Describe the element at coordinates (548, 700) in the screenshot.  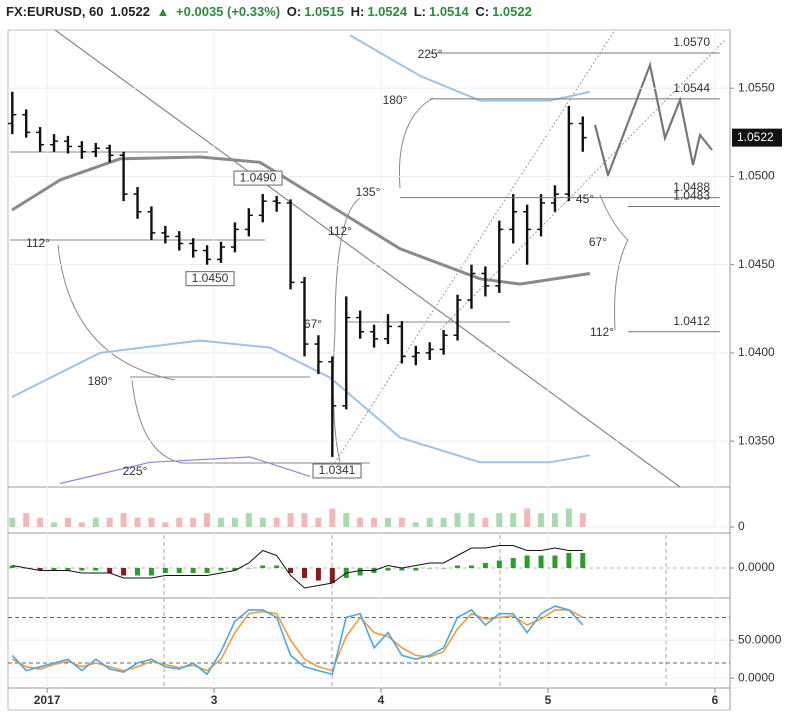
I see `x-tick-label: 5` at that location.